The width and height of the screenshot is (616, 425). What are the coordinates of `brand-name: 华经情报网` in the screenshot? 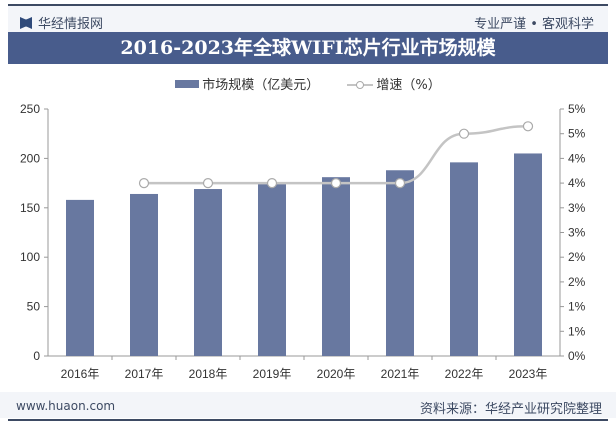 It's located at (71, 24).